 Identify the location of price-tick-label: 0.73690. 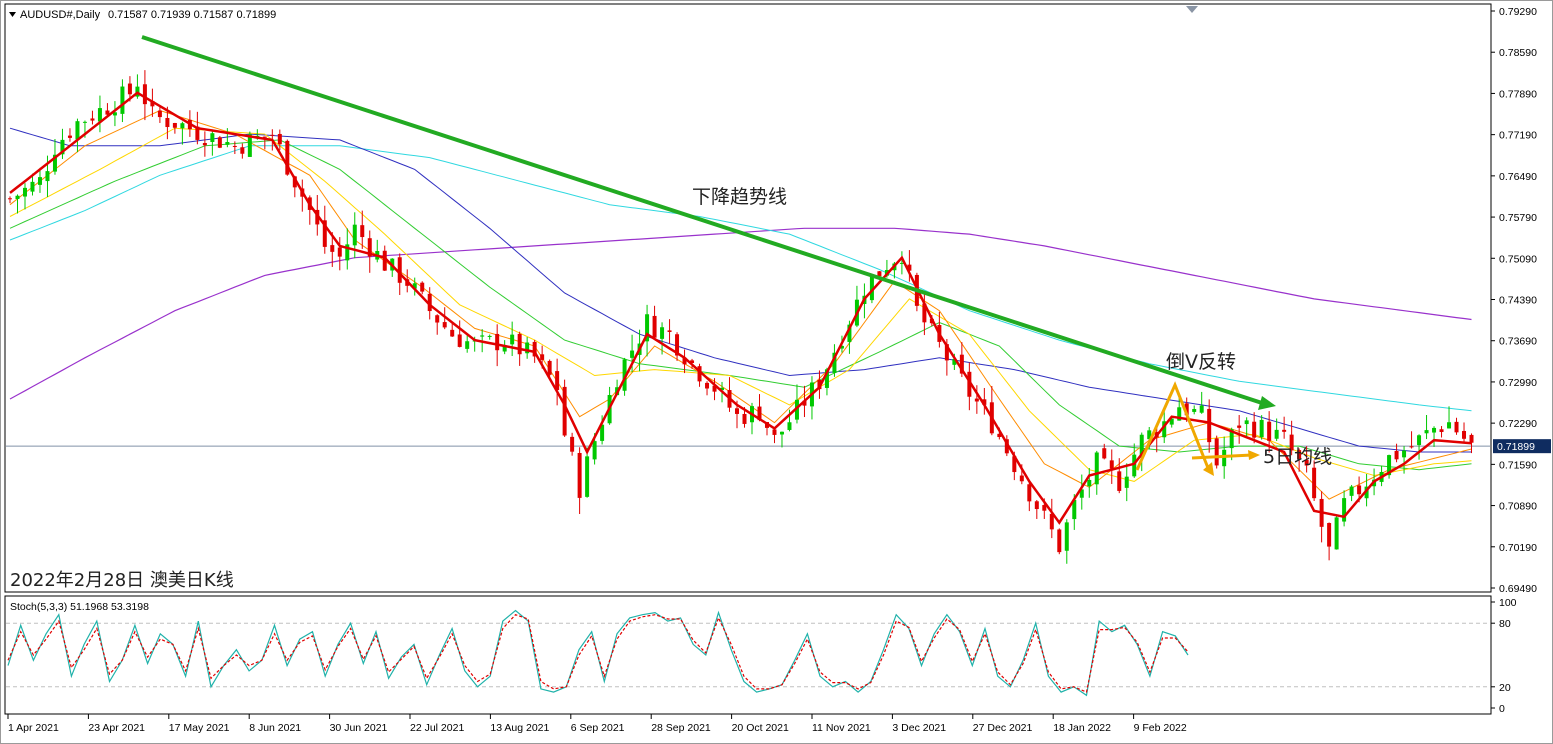
(1518, 342).